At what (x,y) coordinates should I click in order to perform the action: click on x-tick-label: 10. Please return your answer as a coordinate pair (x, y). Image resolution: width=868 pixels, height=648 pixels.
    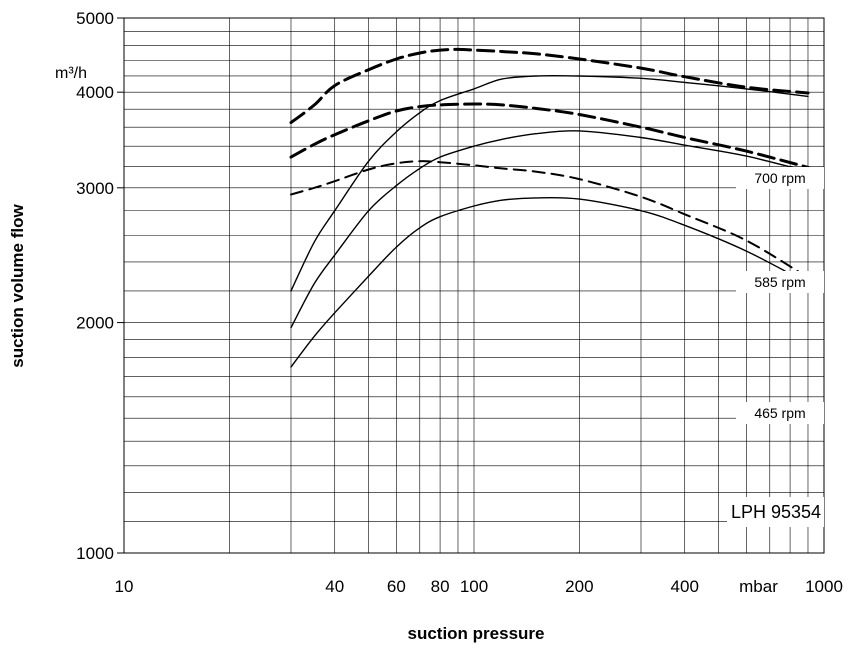
    Looking at the image, I should click on (124, 586).